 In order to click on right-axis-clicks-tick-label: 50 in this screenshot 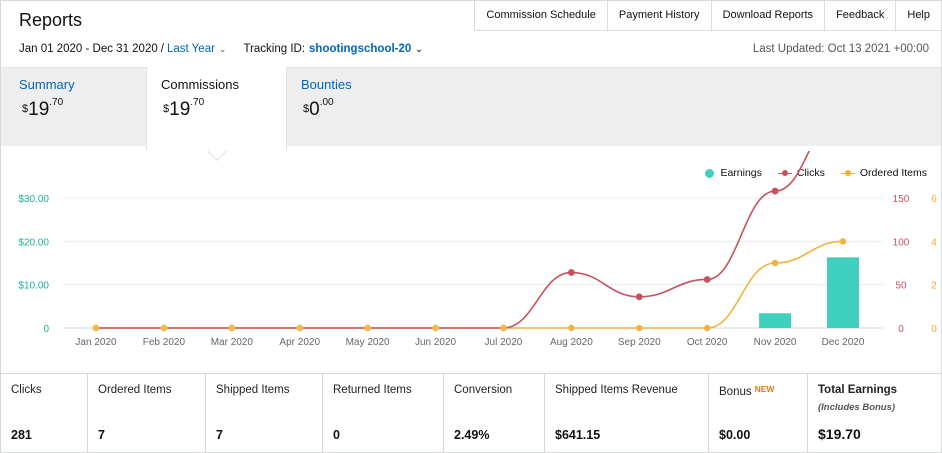, I will do `click(901, 286)`.